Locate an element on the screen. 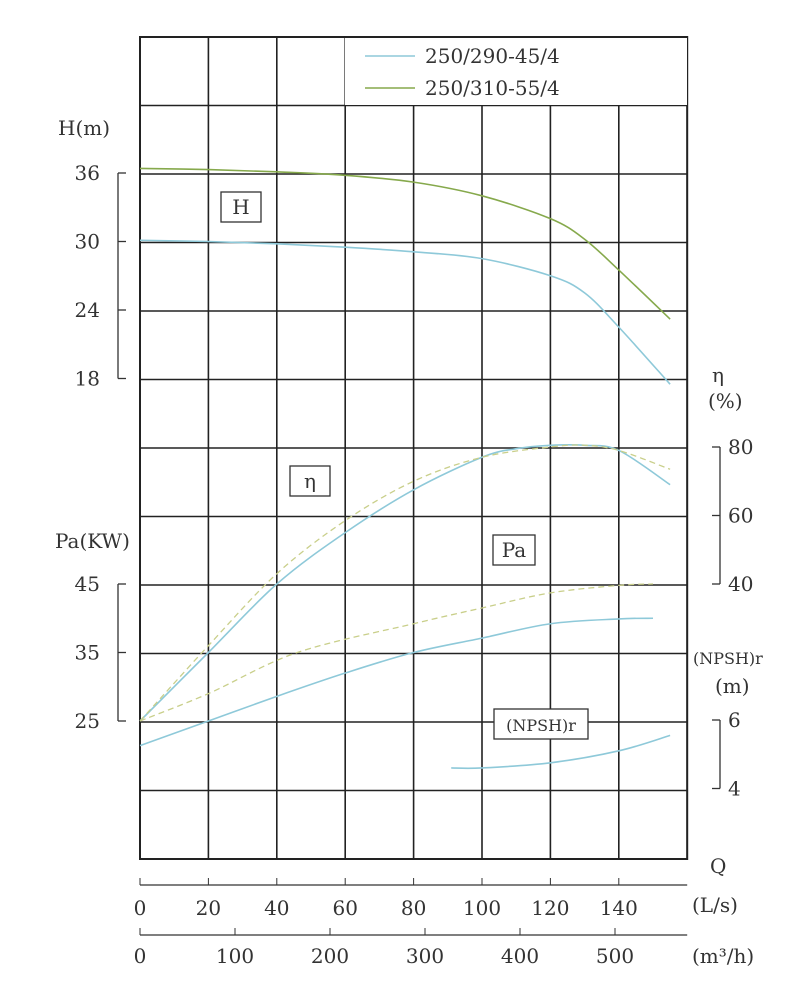 This screenshot has width=812, height=1000. eta-axis-unit: (%) is located at coordinates (725, 401).